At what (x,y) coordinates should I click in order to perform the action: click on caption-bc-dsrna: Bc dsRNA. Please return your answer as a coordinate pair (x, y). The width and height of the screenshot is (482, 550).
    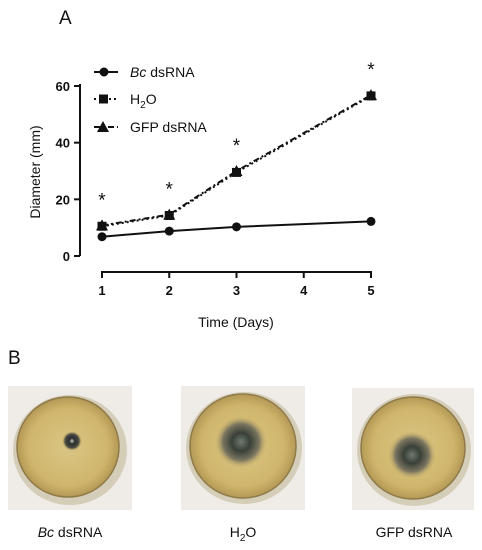
    Looking at the image, I should click on (70, 532).